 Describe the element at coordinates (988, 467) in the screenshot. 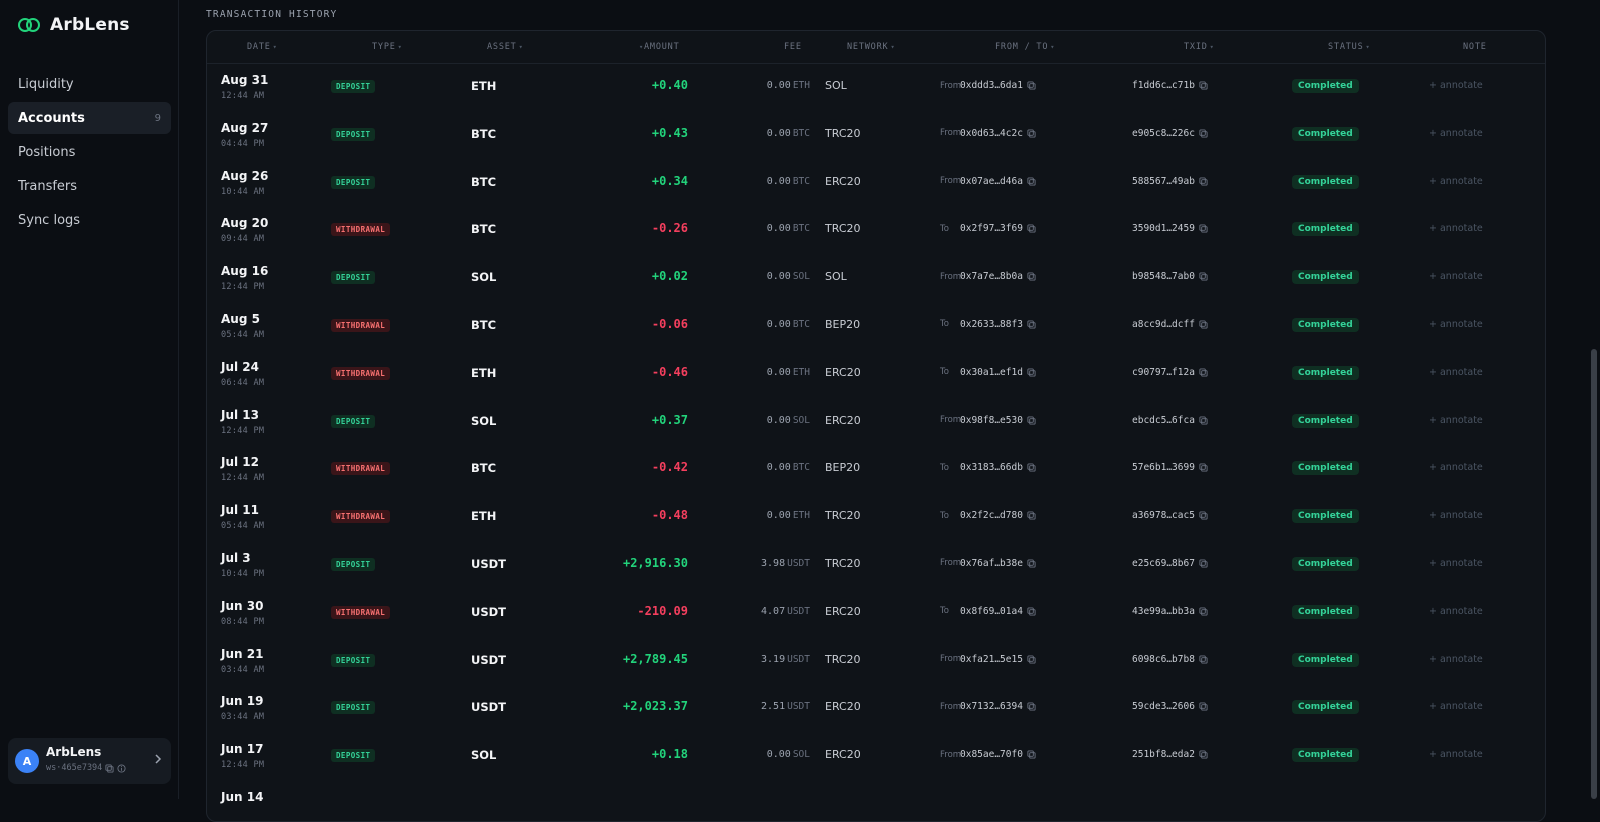

I see `from-to: To 0x3183…66db` at that location.